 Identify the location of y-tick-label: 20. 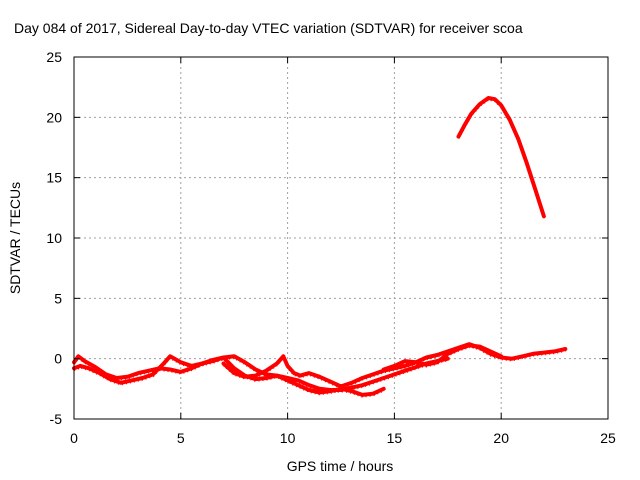
(54, 117).